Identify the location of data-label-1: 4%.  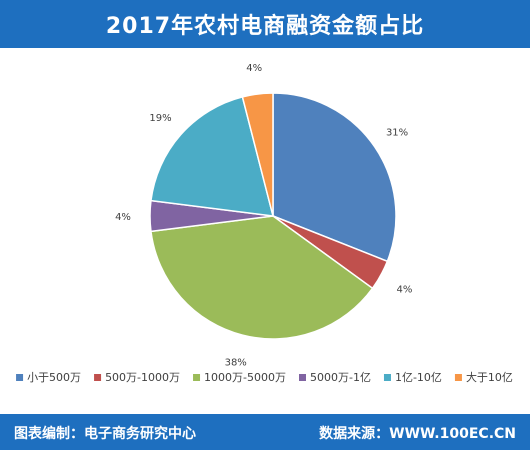
(405, 289).